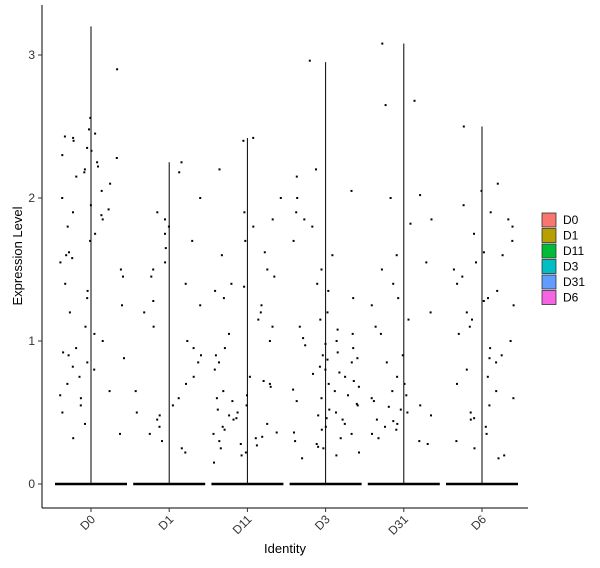 This screenshot has height=568, width=600. Describe the element at coordinates (549, 297) in the screenshot. I see `legend-swatch-d6` at that location.